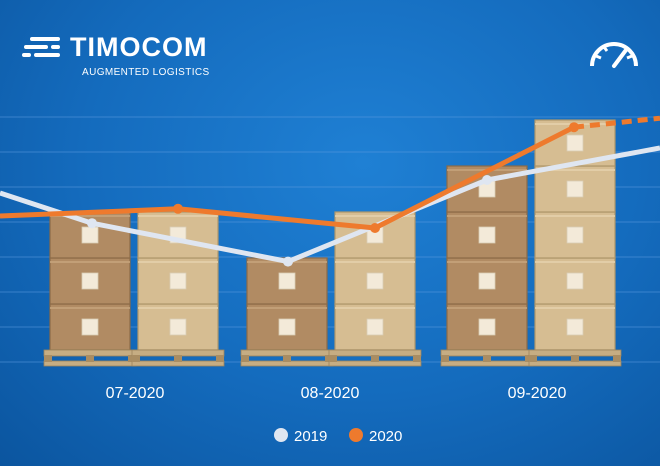 The width and height of the screenshot is (660, 466). What do you see at coordinates (146, 72) in the screenshot?
I see `brand-tagline: AUGMENTED LOGISTICS` at bounding box center [146, 72].